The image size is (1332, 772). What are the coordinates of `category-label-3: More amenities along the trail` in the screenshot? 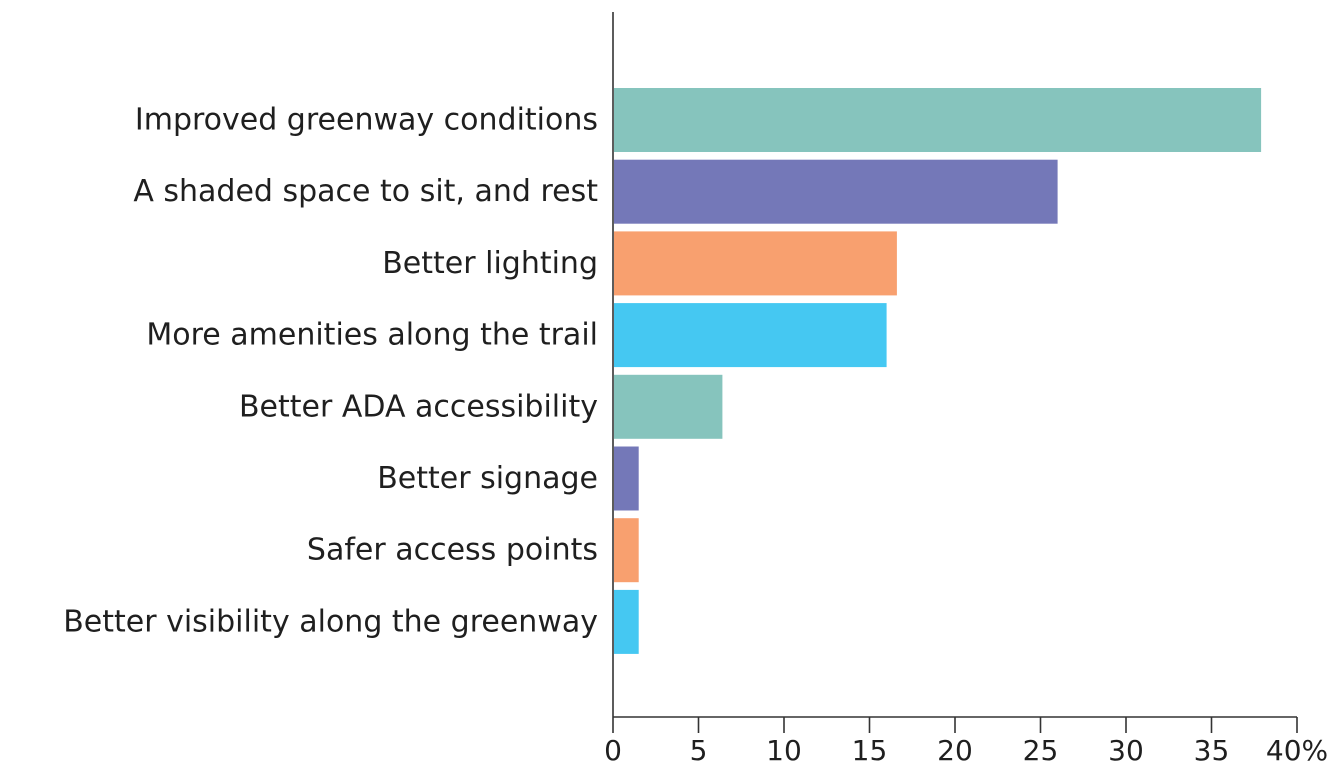 It's located at (372, 335).